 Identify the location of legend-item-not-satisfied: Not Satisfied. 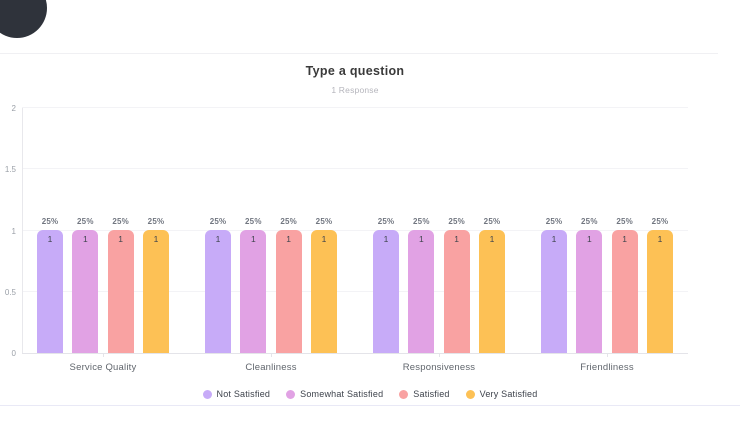
(236, 394).